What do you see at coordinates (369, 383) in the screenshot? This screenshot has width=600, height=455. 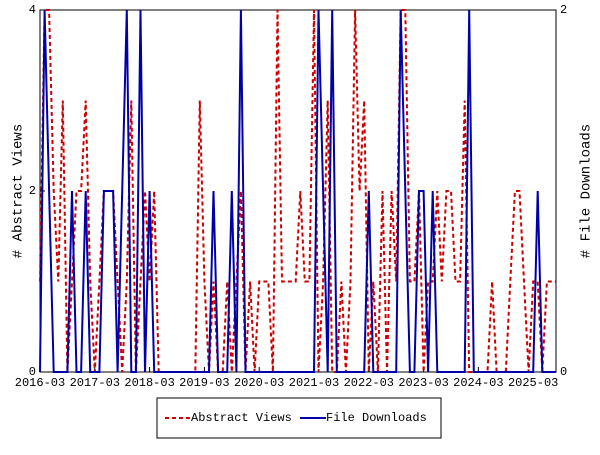 I see `x-tick-label: 2022-03` at bounding box center [369, 383].